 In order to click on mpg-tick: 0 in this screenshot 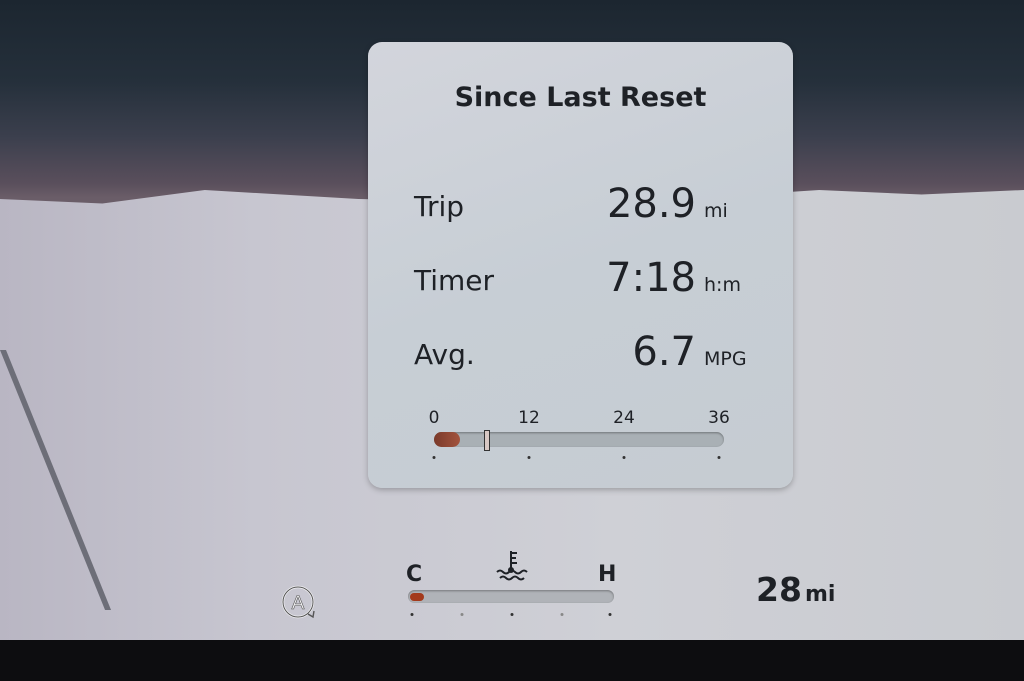, I will do `click(434, 418)`.